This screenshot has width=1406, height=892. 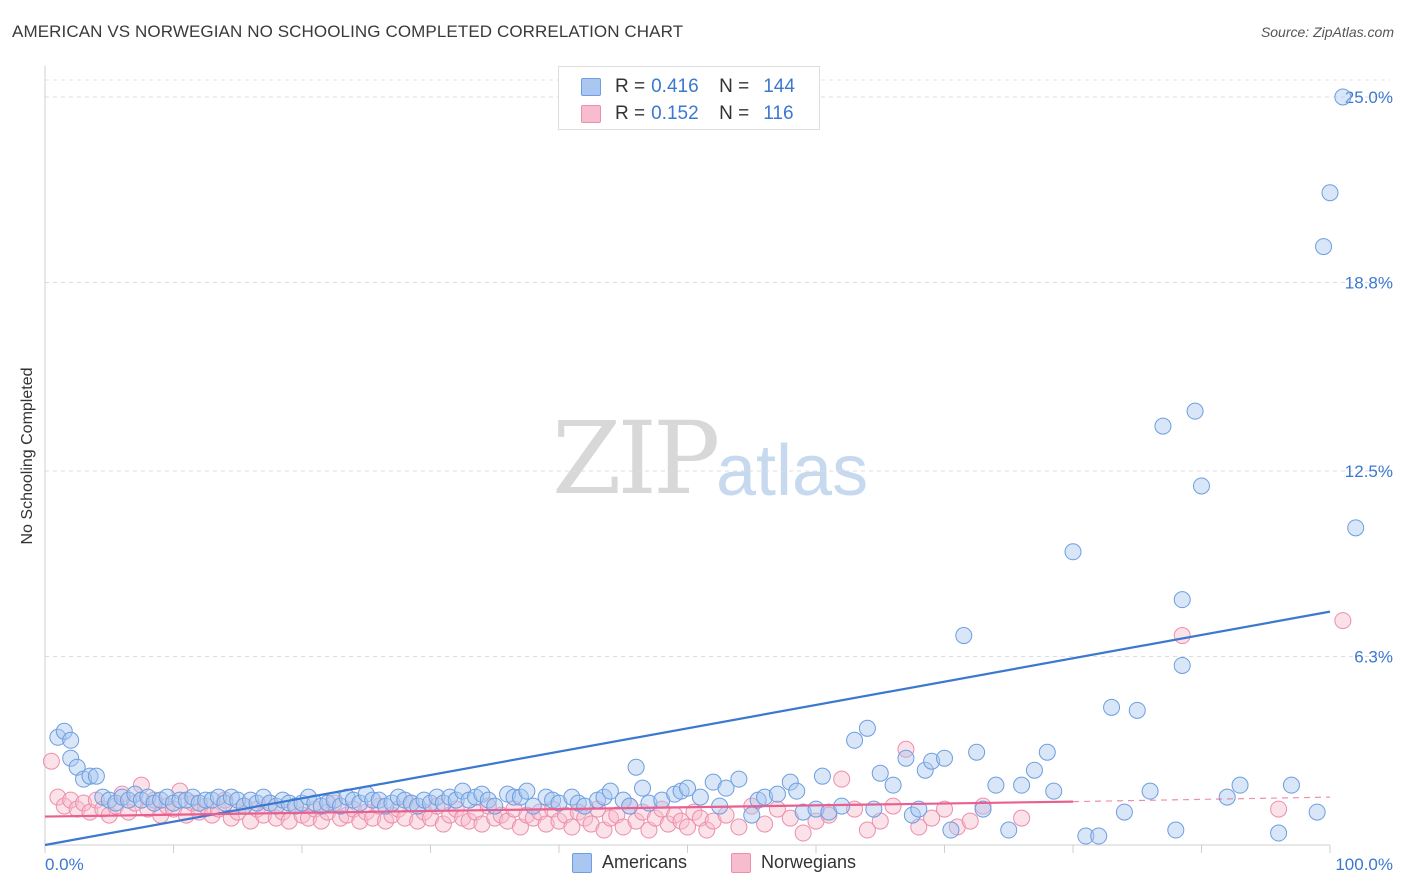 I want to click on norwegians-trendline-extension, so click(x=1201, y=799).